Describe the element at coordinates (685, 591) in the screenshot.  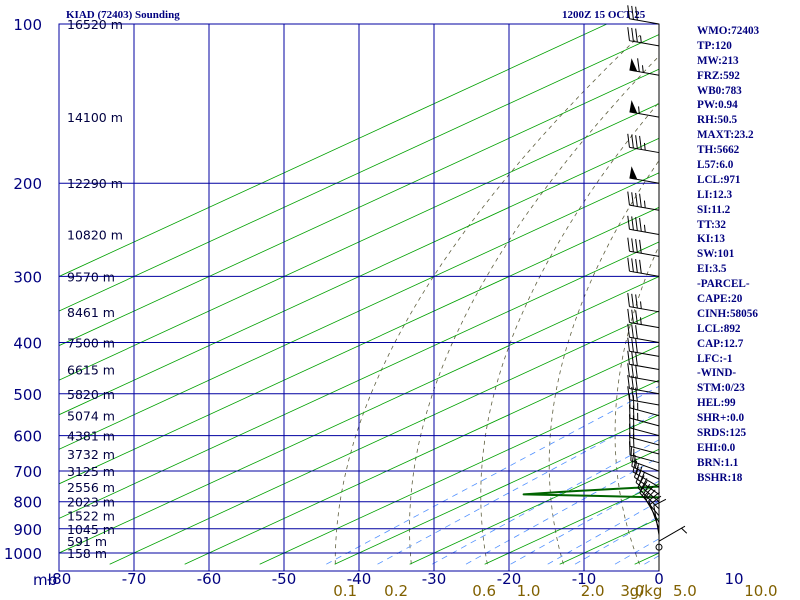
I see `mixing-ratio-label: 5.0` at that location.